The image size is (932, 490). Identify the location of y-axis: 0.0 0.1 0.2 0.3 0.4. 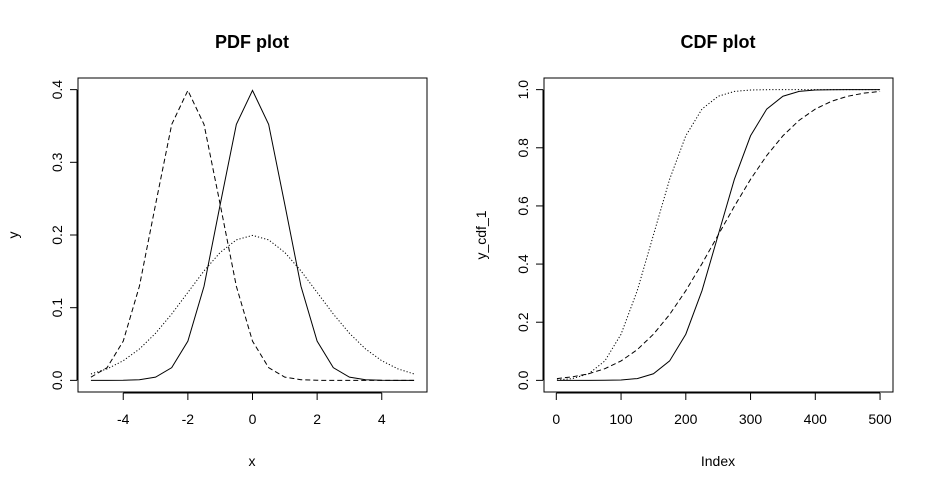
(63, 235).